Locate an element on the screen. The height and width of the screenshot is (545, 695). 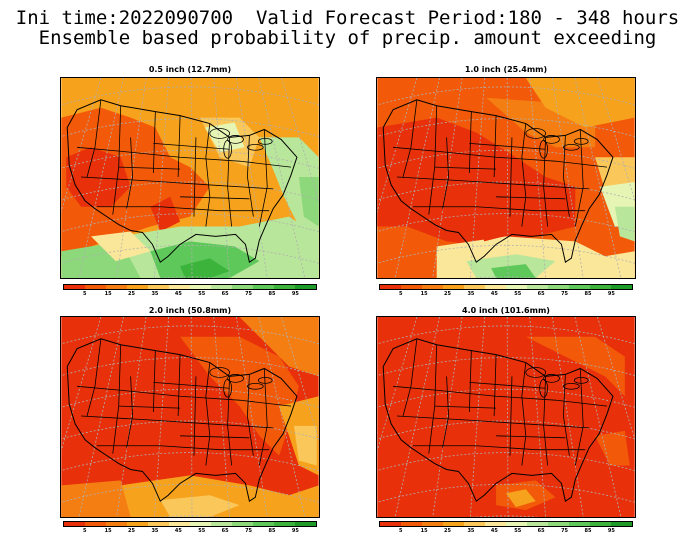
panel-4-title: 4.0 inch (101.6mm) is located at coordinates (506, 310).